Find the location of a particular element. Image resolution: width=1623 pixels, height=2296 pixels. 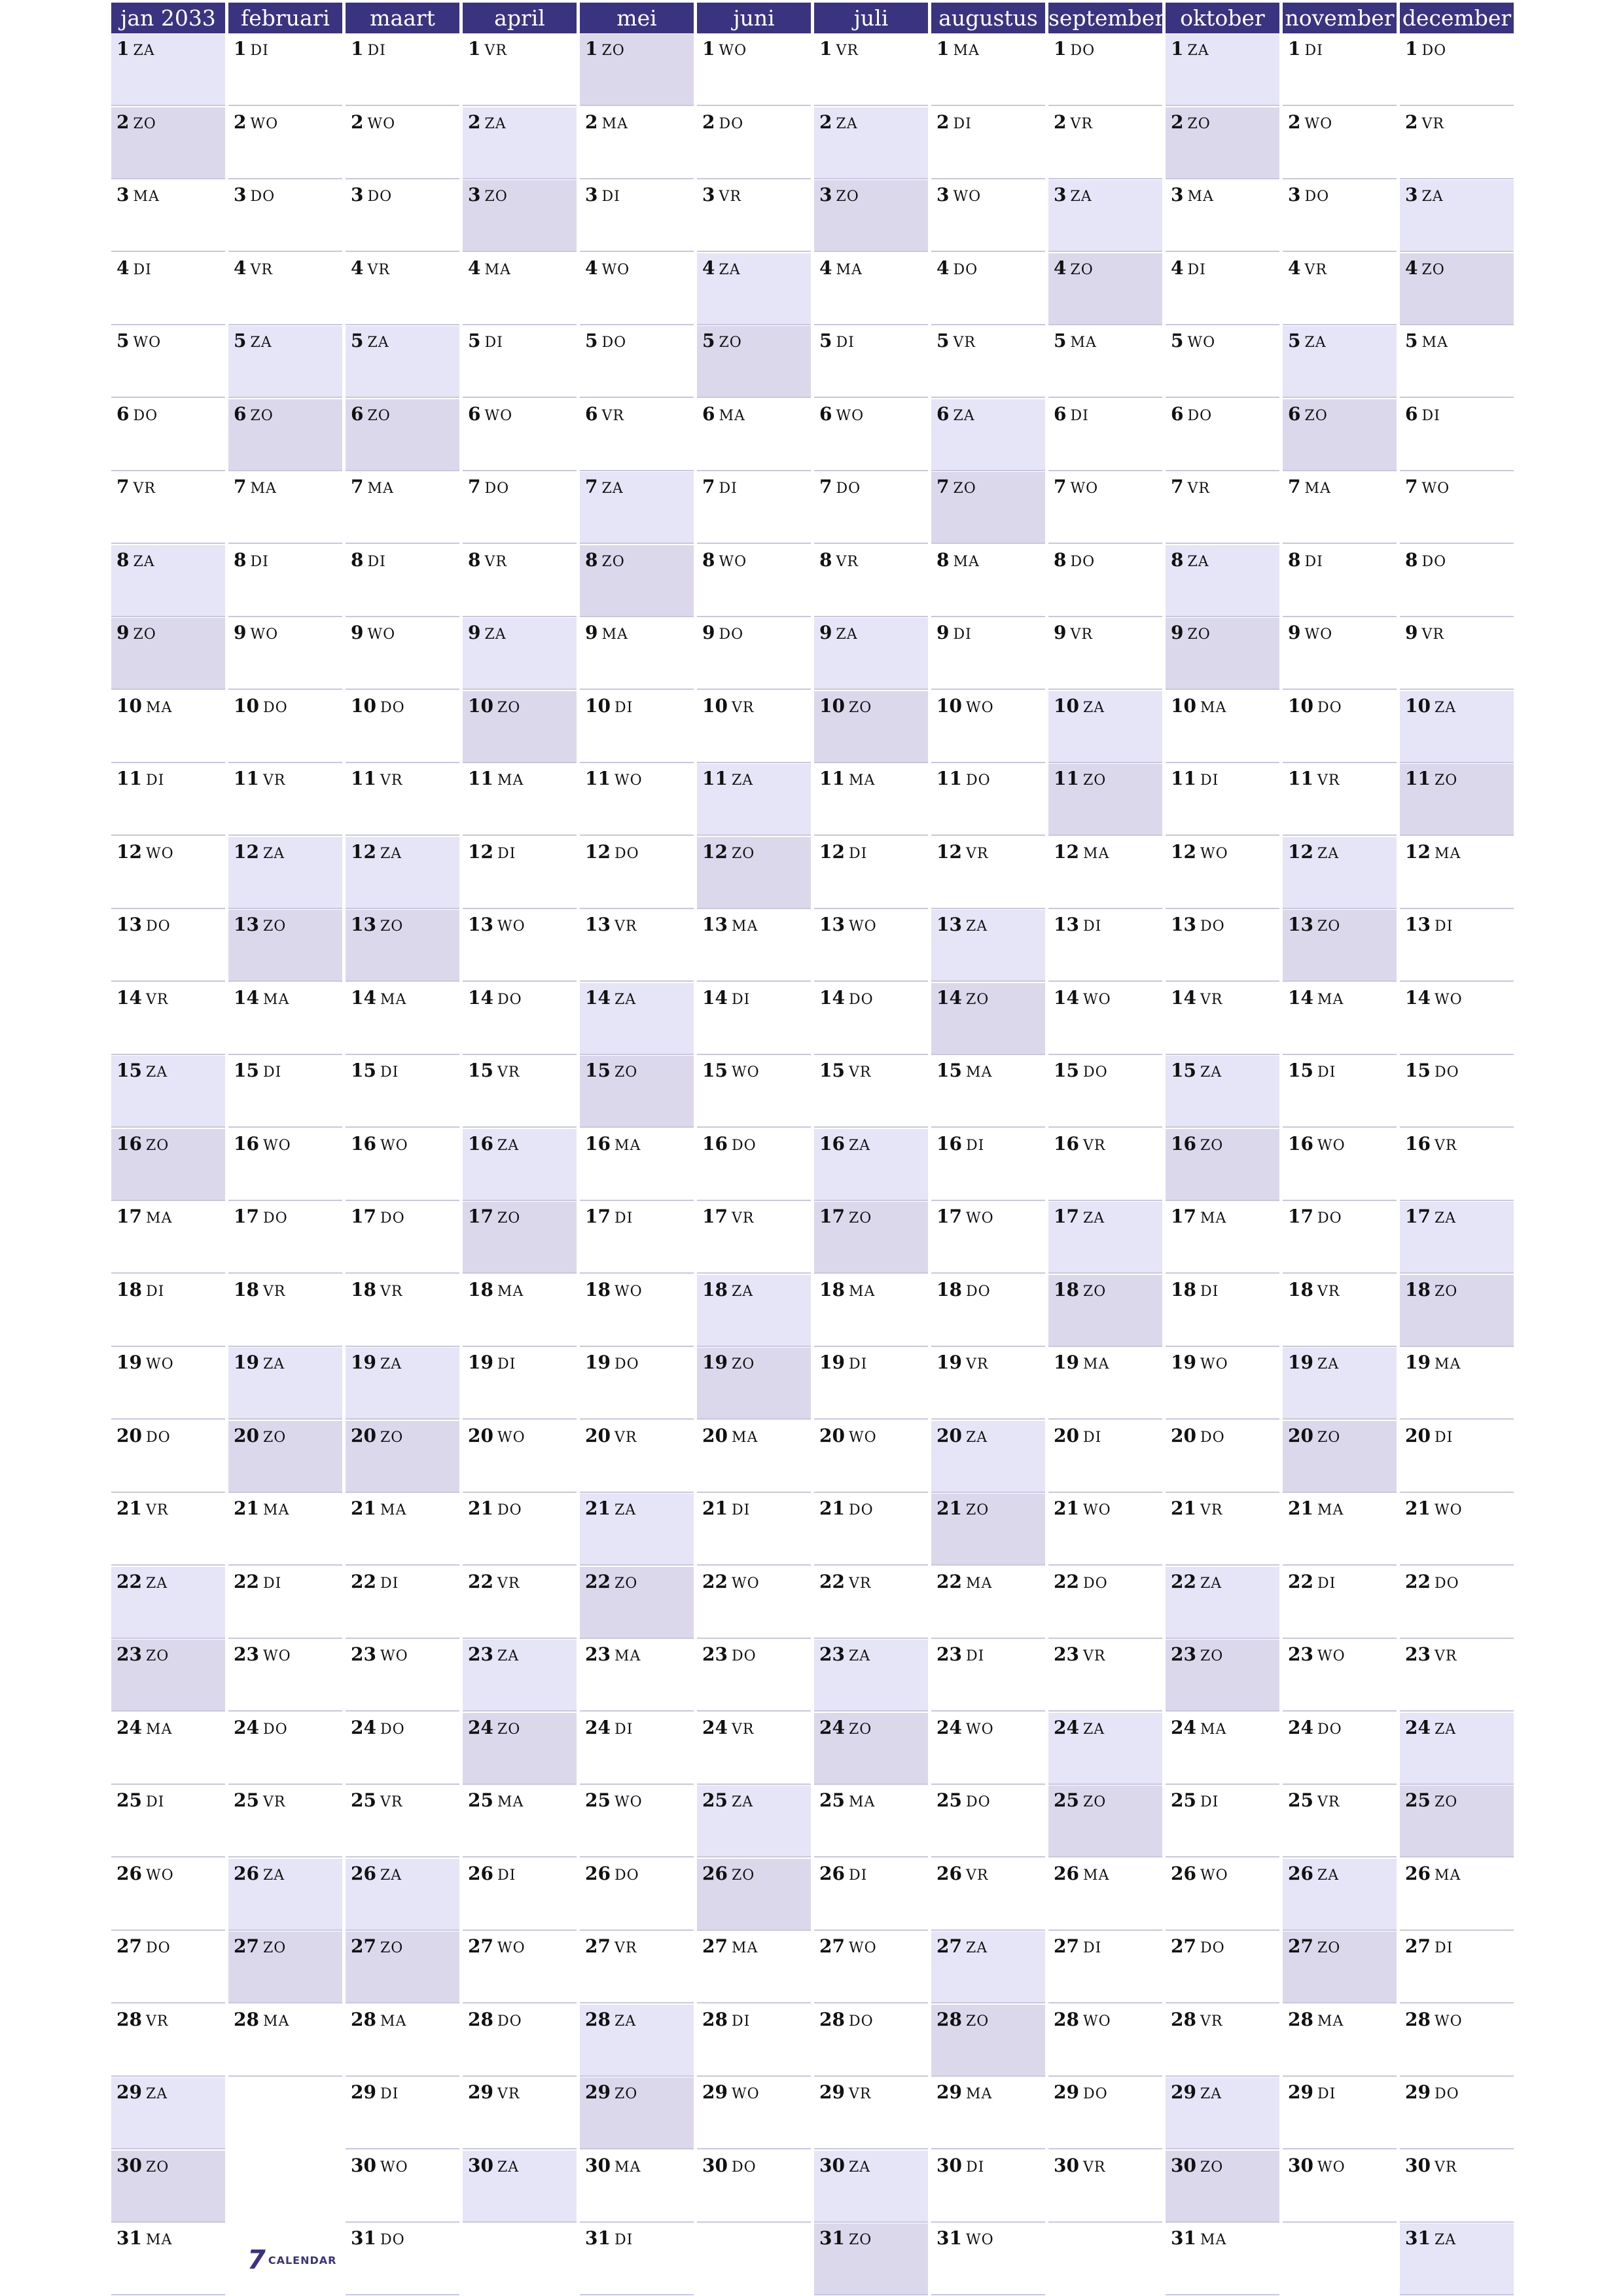

day-cell: 14 VR is located at coordinates (168, 1019).